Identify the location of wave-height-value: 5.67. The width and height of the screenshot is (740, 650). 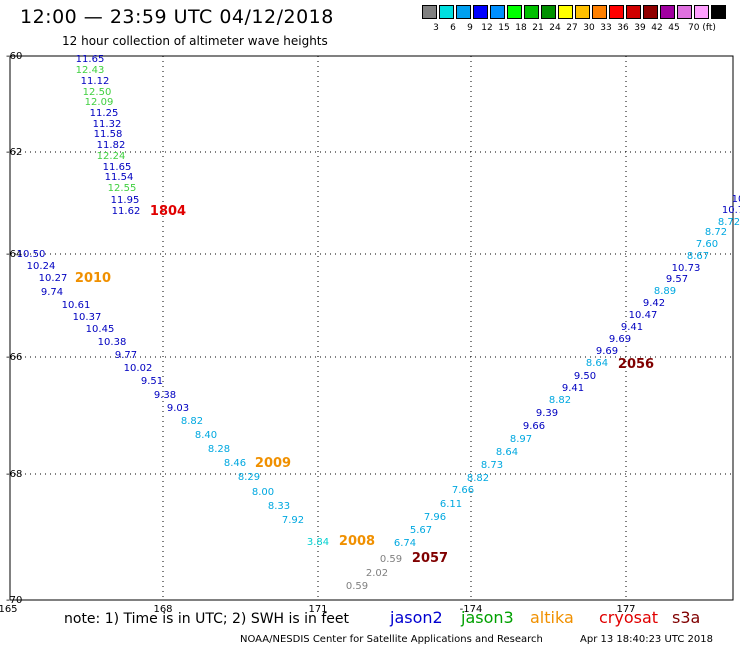
(421, 530).